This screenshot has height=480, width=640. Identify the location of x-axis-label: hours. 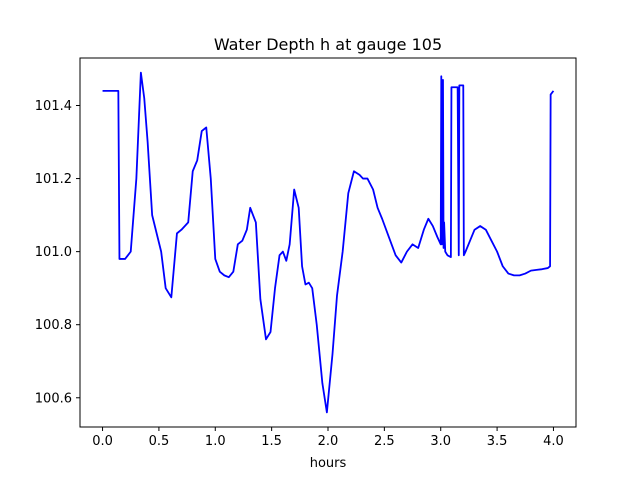
(328, 463).